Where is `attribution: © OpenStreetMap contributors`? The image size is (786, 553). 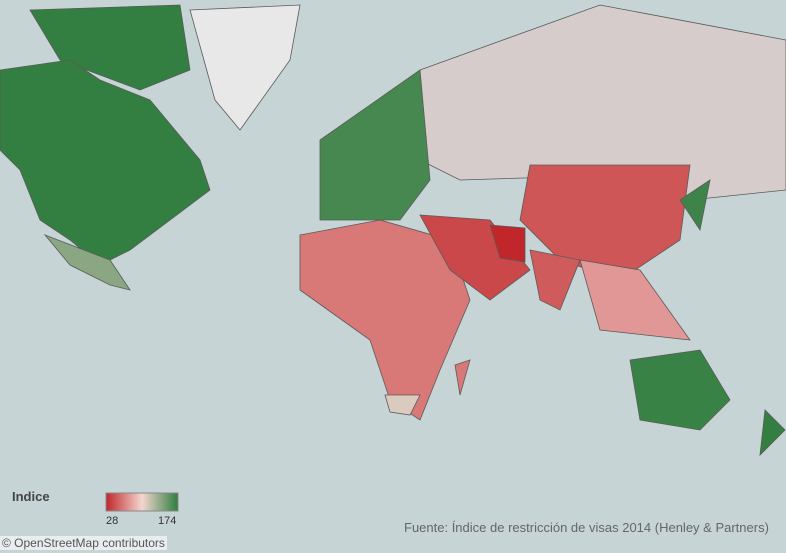 attribution: © OpenStreetMap contributors is located at coordinates (83, 543).